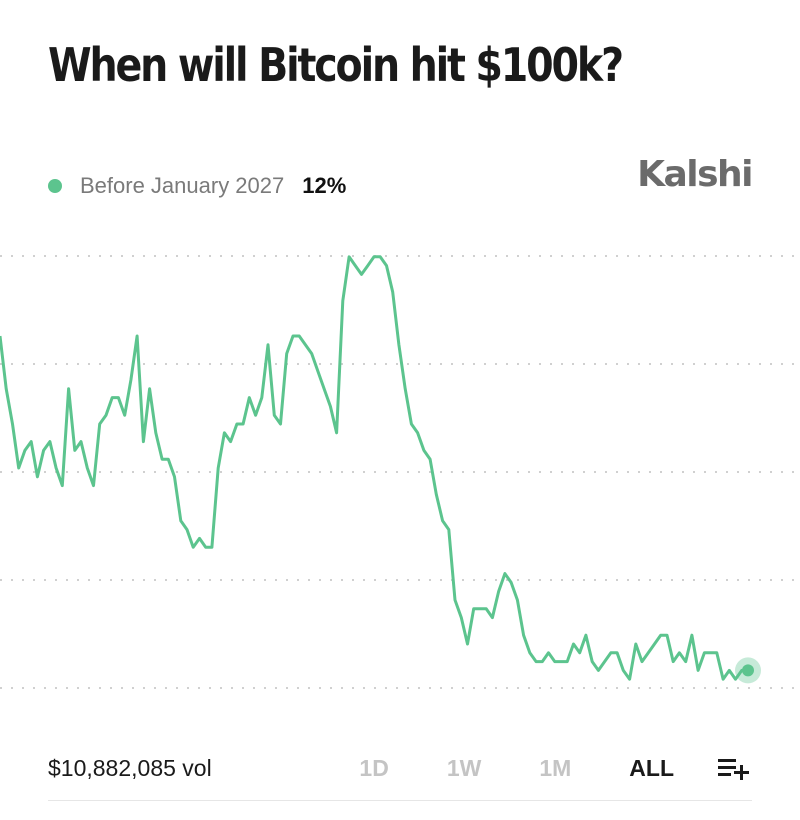 The width and height of the screenshot is (800, 820). What do you see at coordinates (651, 767) in the screenshot?
I see `range-all-button: ALL` at bounding box center [651, 767].